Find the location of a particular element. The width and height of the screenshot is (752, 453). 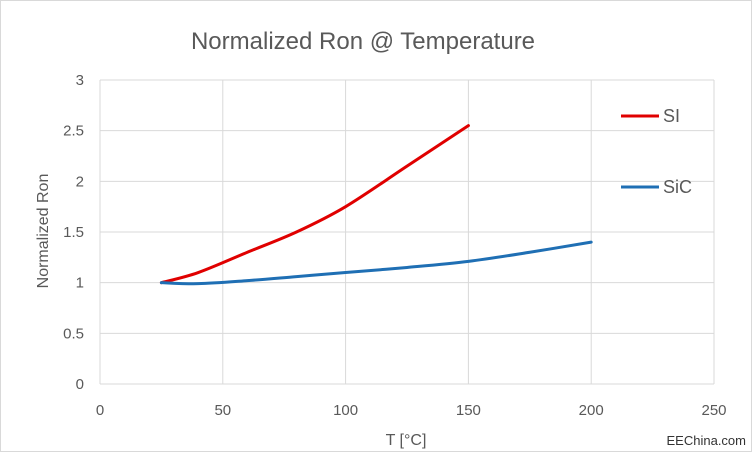

y-tick-label: 0 is located at coordinates (80, 384).